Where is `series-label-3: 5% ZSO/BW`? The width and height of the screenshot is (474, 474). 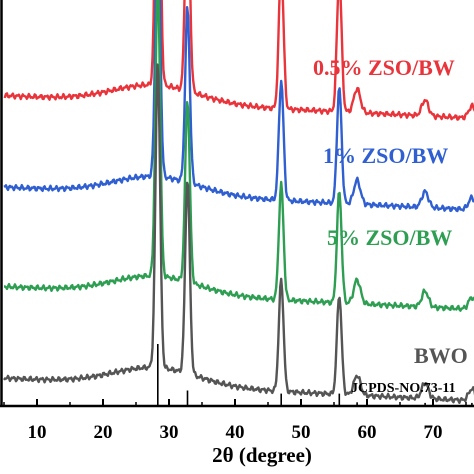
series-label-3: 5% ZSO/BW is located at coordinates (389, 237).